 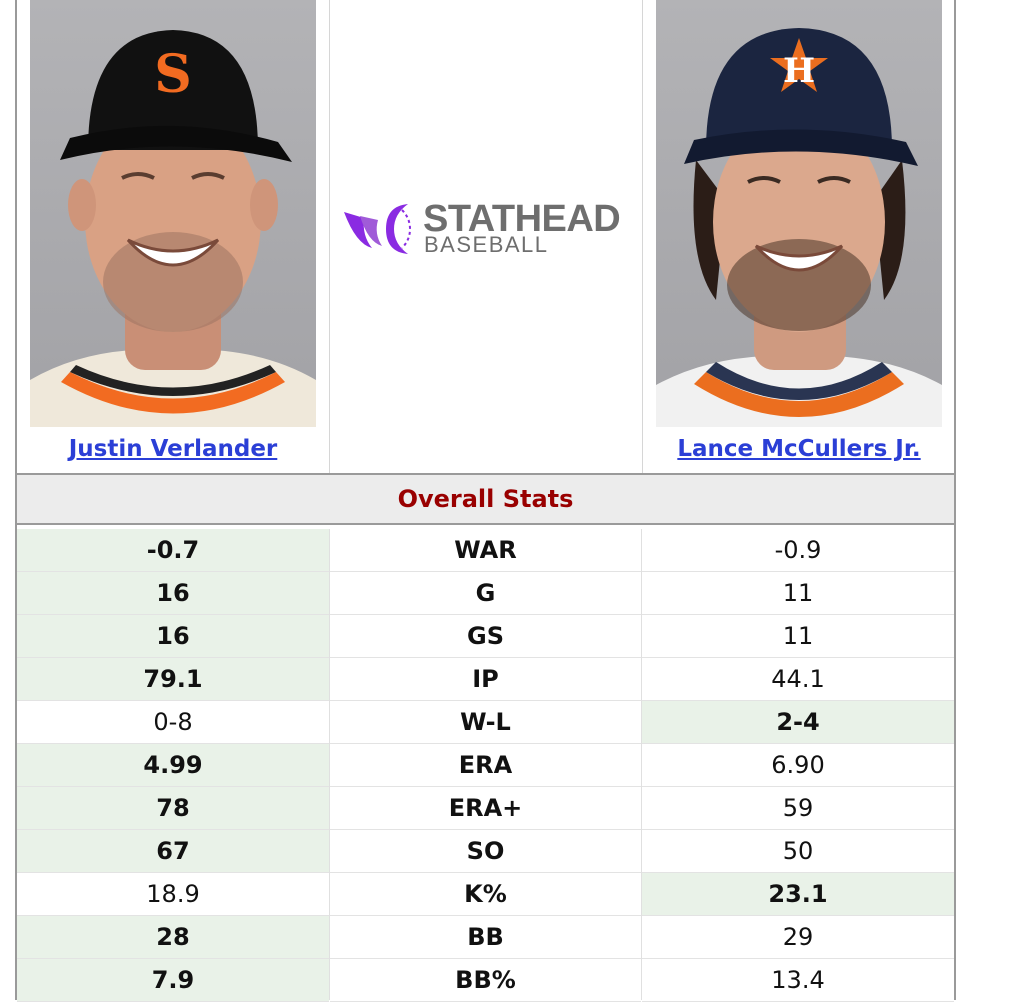 I want to click on stat-value-right: 50, so click(x=798, y=851).